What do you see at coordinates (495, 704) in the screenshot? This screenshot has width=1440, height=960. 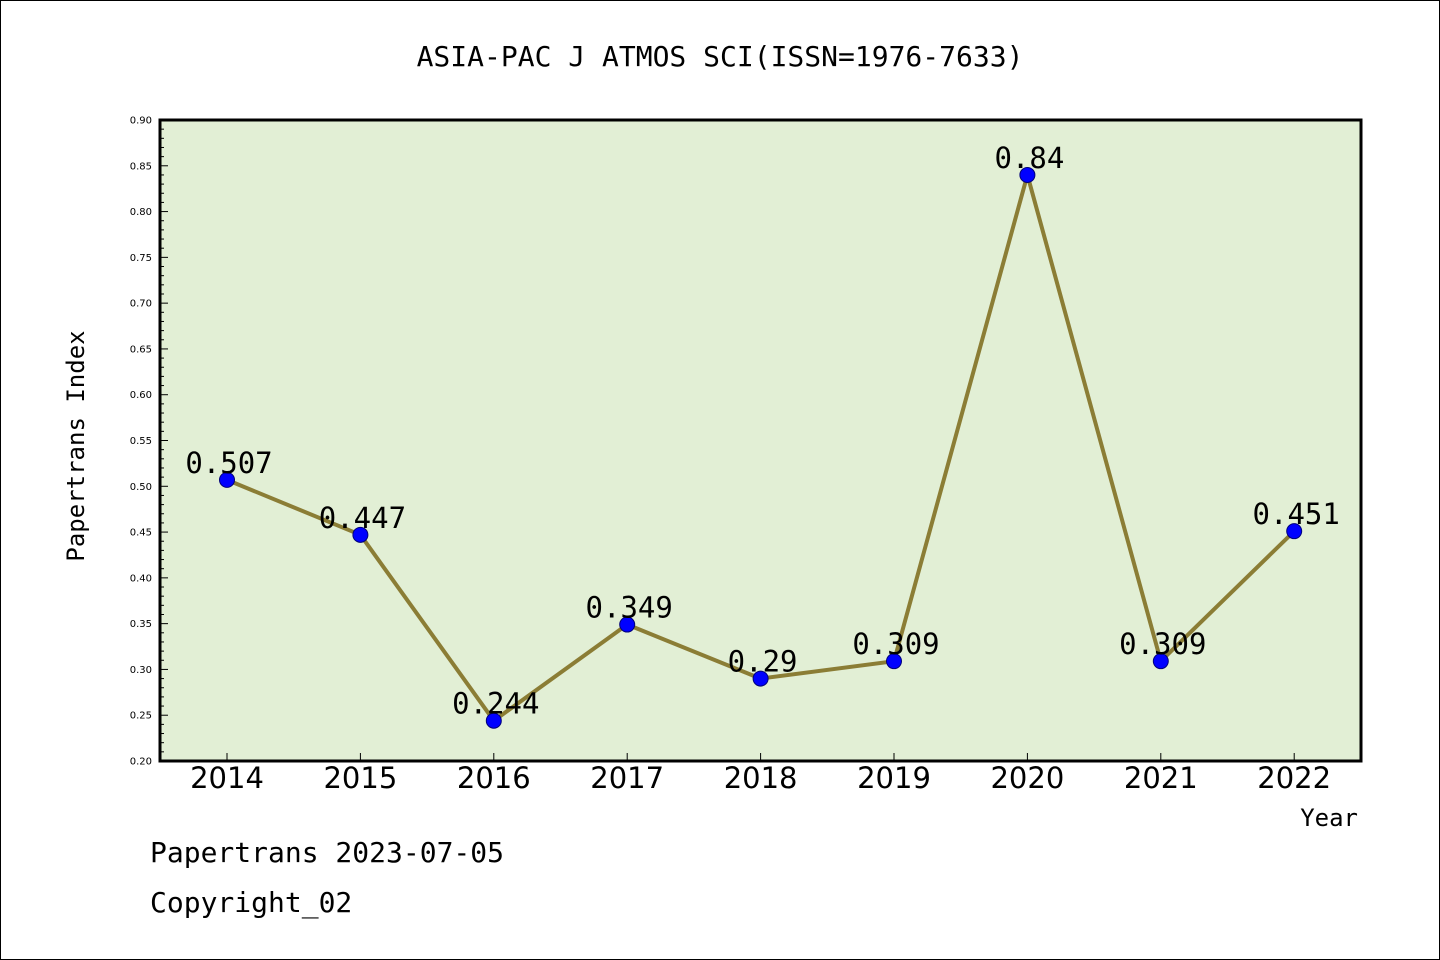 I see `data-label: 0.244` at bounding box center [495, 704].